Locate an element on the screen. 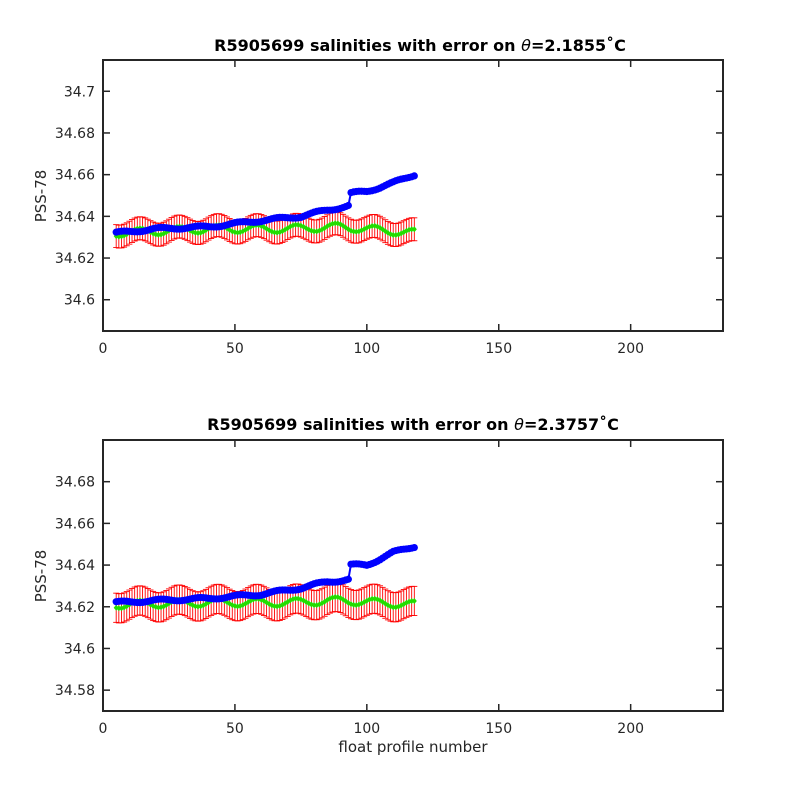  panel-2-y-tick-label: 34.68 is located at coordinates (75, 483).